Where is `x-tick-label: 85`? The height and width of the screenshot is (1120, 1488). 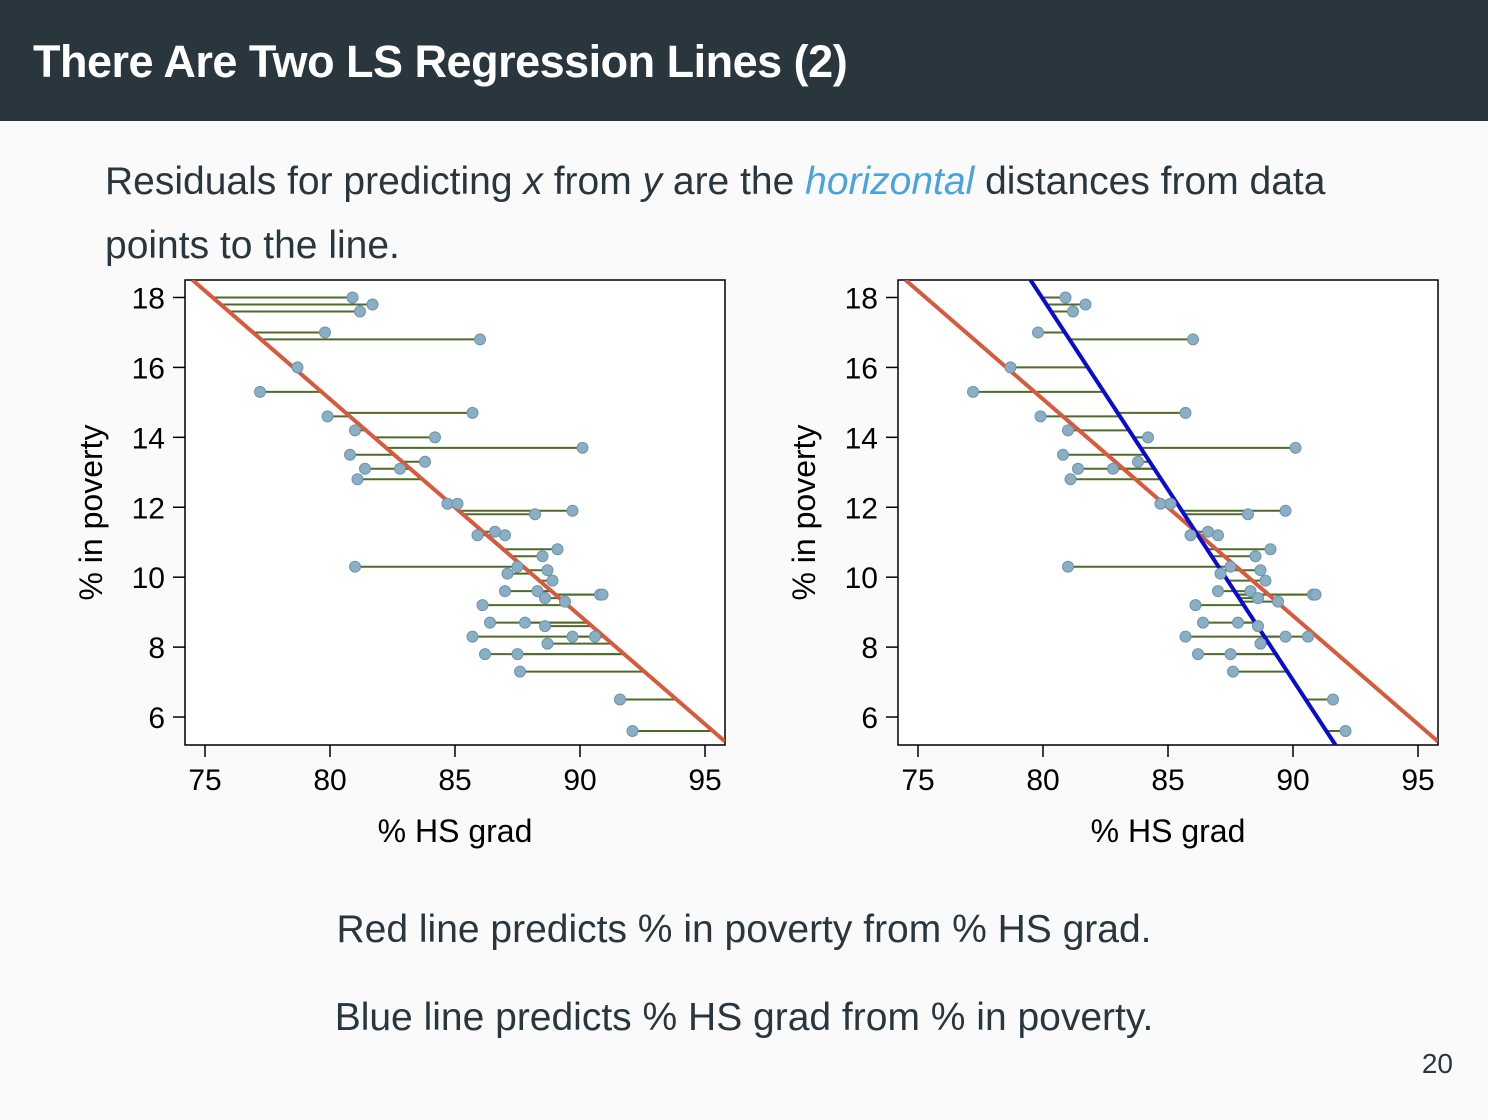
x-tick-label: 85 is located at coordinates (454, 780).